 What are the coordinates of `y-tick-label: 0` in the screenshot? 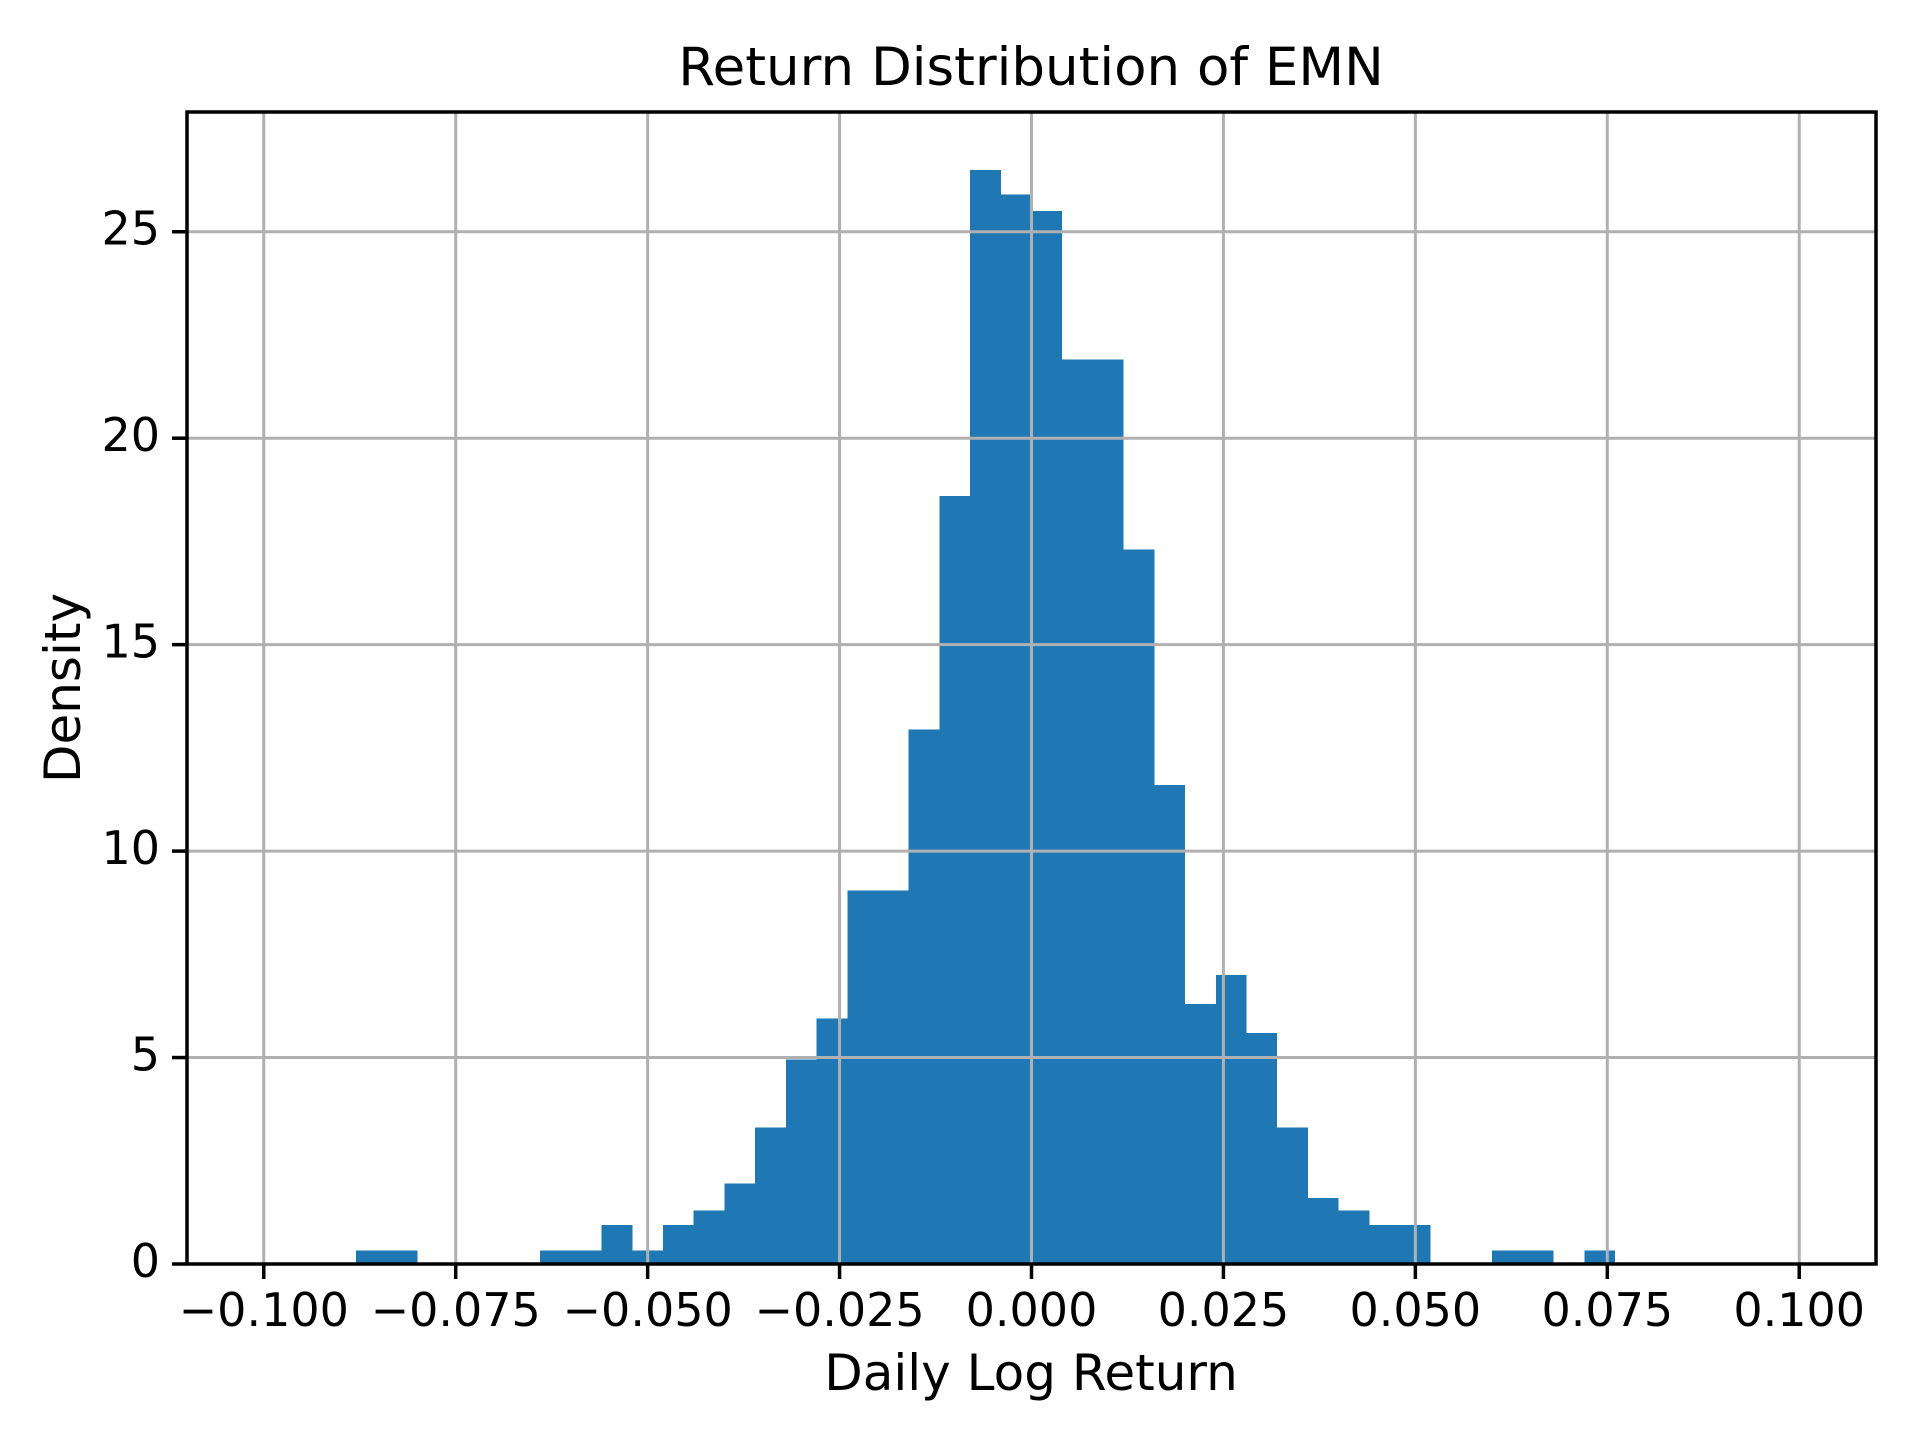 It's located at (145, 1261).